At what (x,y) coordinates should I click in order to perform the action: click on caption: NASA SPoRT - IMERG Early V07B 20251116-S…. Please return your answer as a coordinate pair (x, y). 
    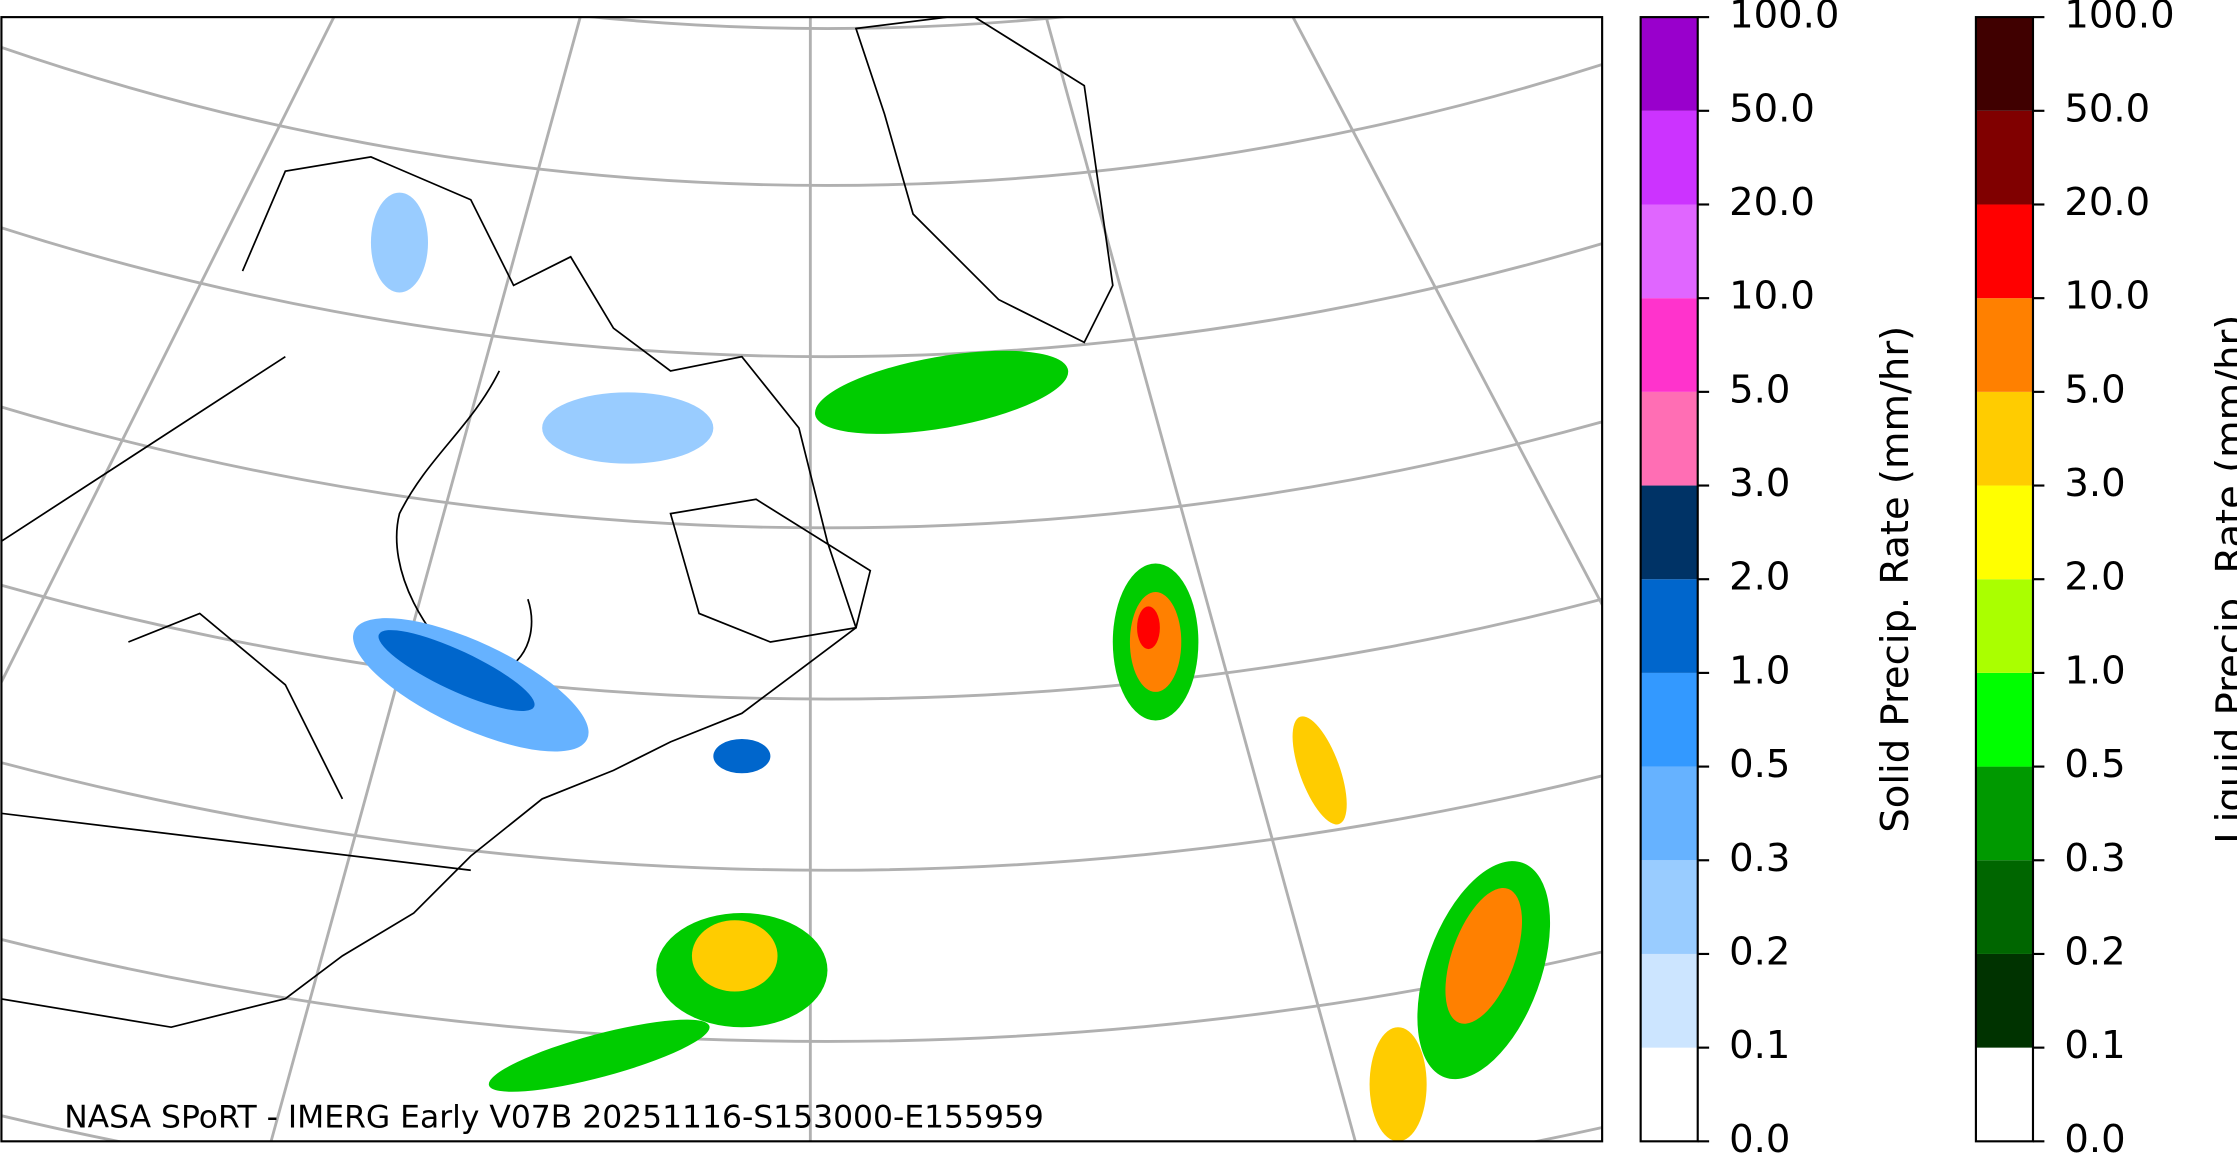
    Looking at the image, I should click on (554, 1117).